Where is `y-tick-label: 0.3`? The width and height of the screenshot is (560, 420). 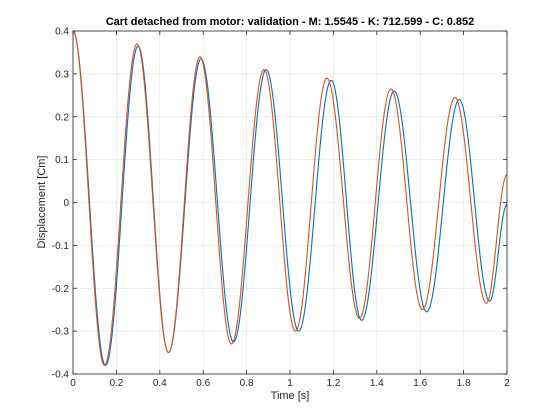
y-tick-label: 0.3 is located at coordinates (62, 74).